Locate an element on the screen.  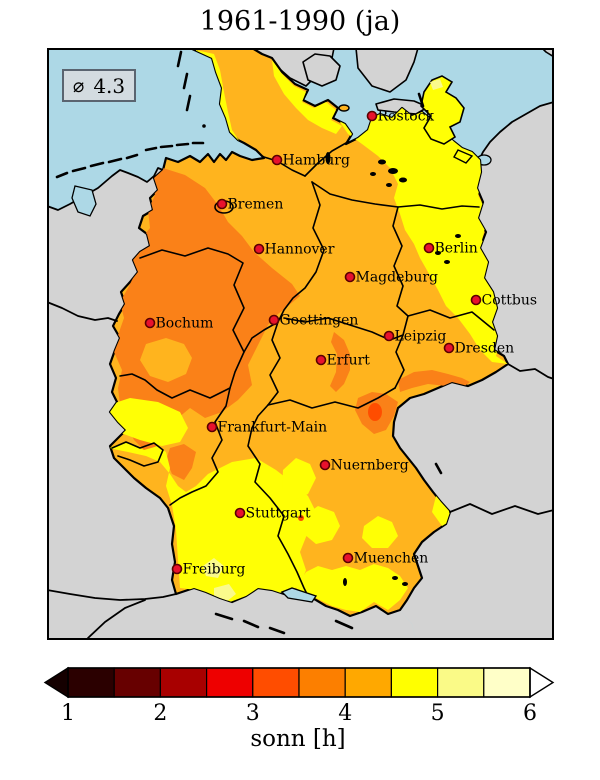
city-marker-nuernberg: Nuernberg is located at coordinates (364, 466).